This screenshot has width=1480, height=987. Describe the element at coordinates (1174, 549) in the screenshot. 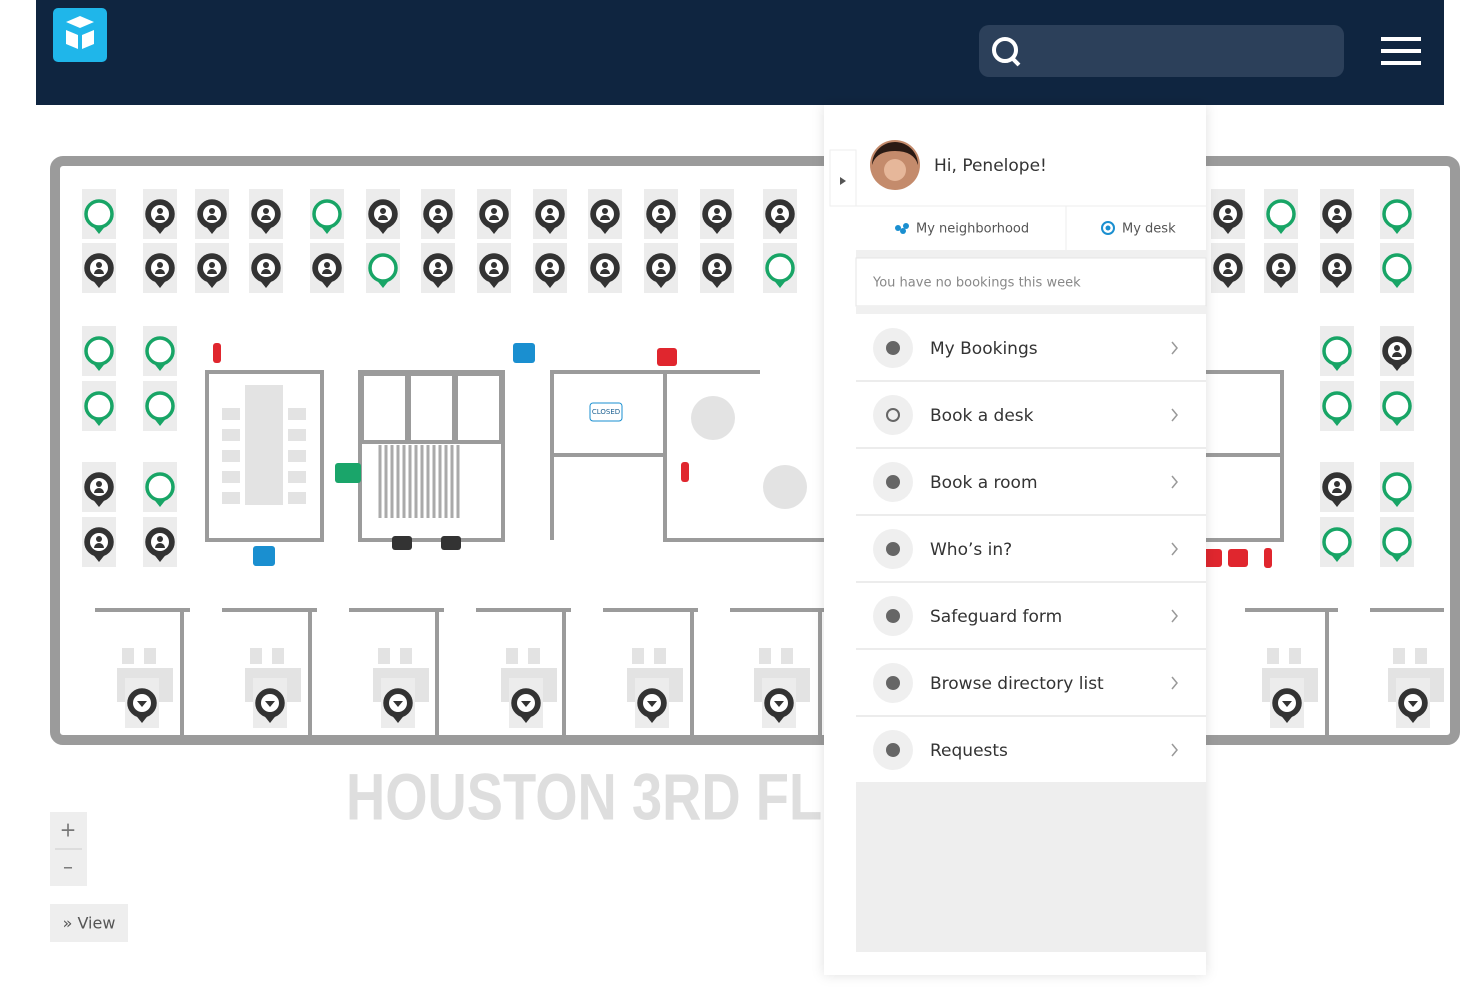

I see `chevron` at that location.